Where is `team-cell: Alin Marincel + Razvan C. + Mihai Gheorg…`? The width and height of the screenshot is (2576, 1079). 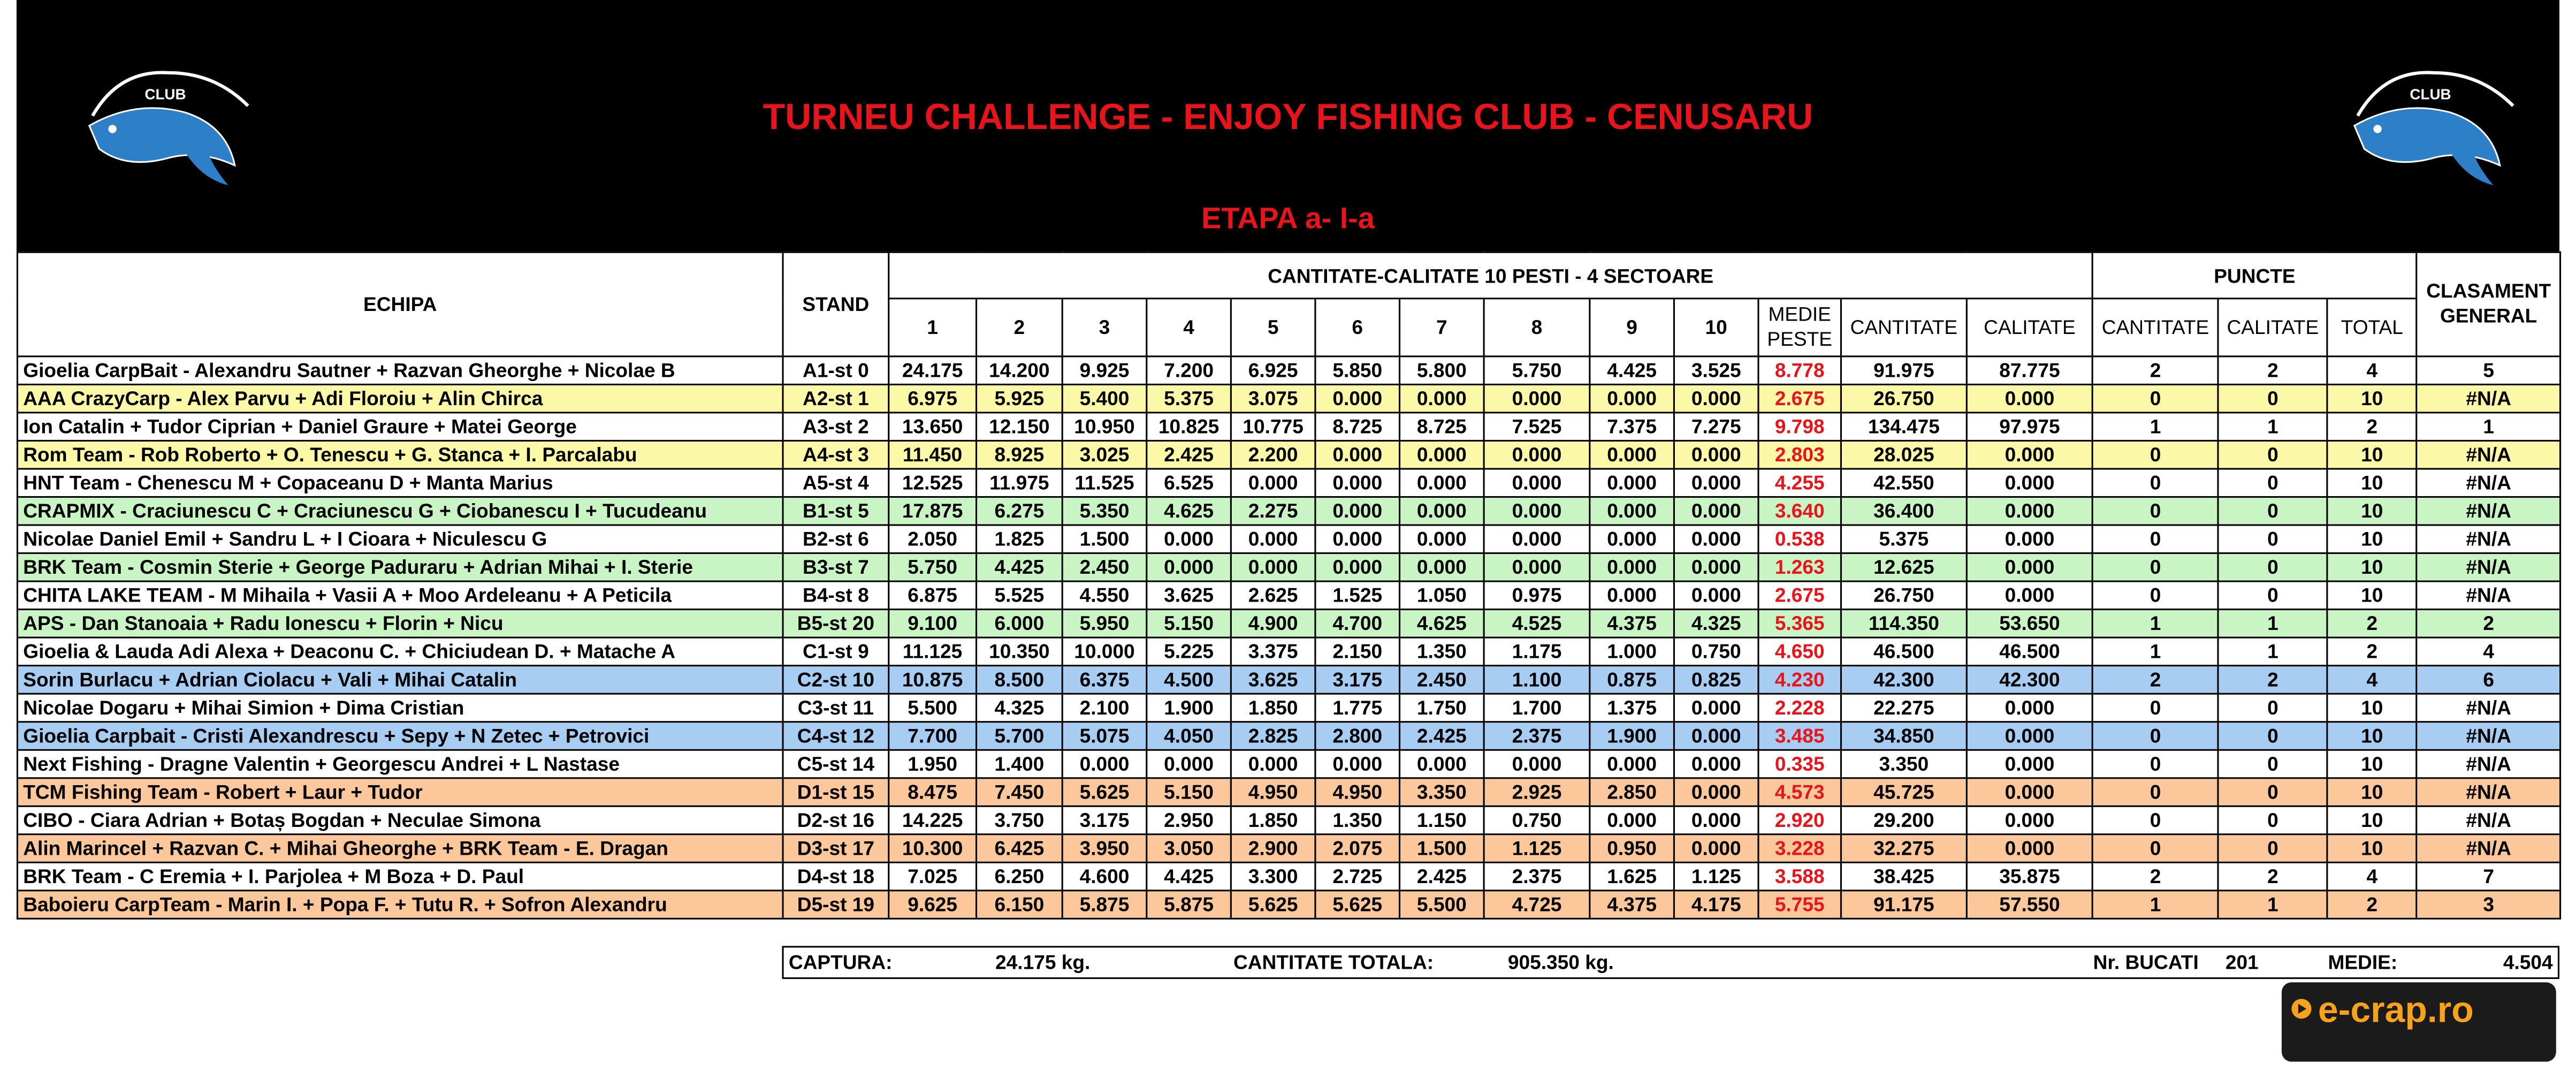 team-cell: Alin Marincel + Razvan C. + Mihai Gheorg… is located at coordinates (400, 848).